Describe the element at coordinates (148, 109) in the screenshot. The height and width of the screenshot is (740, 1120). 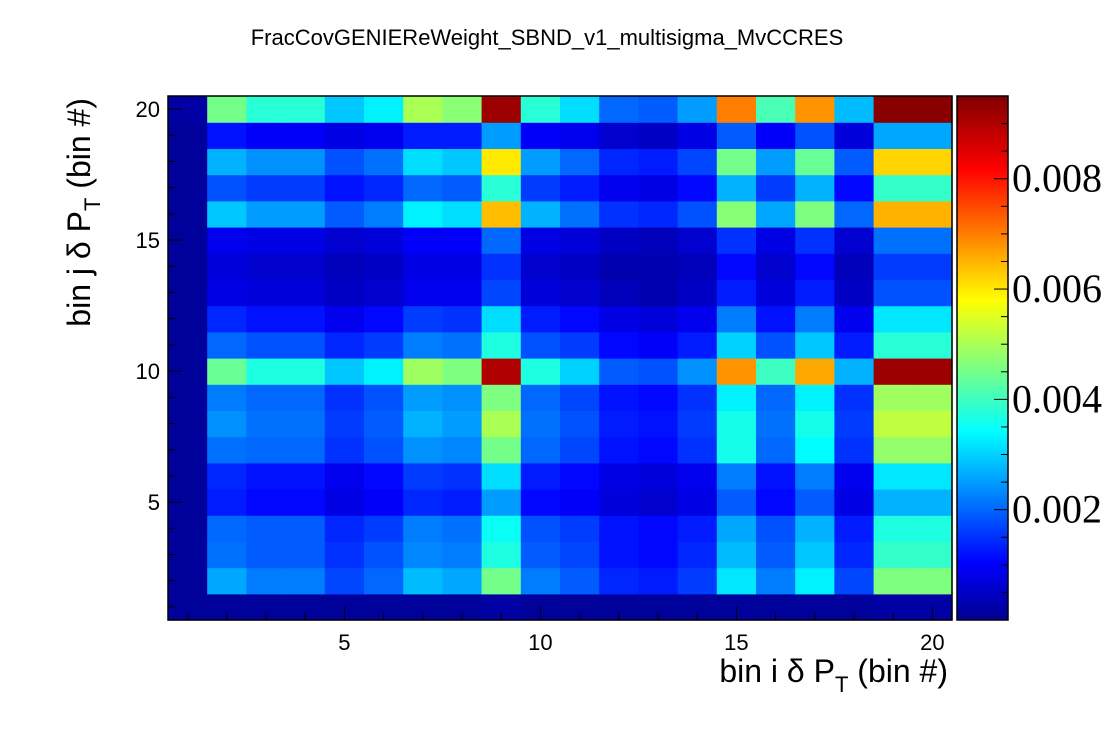
I see `y-tick-label: 20` at that location.